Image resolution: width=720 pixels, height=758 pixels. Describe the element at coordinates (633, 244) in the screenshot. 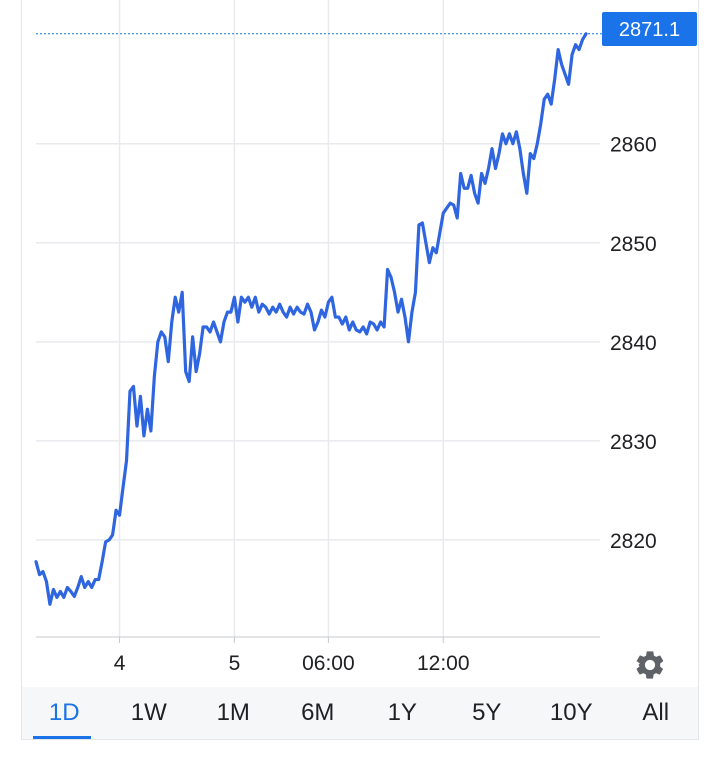

I see `y-tick-label: 2850` at that location.